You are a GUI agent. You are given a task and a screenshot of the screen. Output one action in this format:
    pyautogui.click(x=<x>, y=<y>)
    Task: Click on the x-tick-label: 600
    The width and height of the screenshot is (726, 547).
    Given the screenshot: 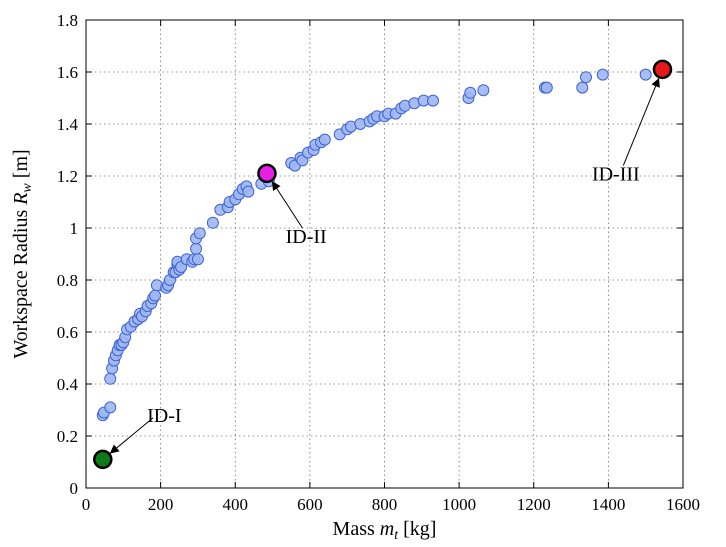 What is the action you would take?
    pyautogui.click(x=310, y=504)
    